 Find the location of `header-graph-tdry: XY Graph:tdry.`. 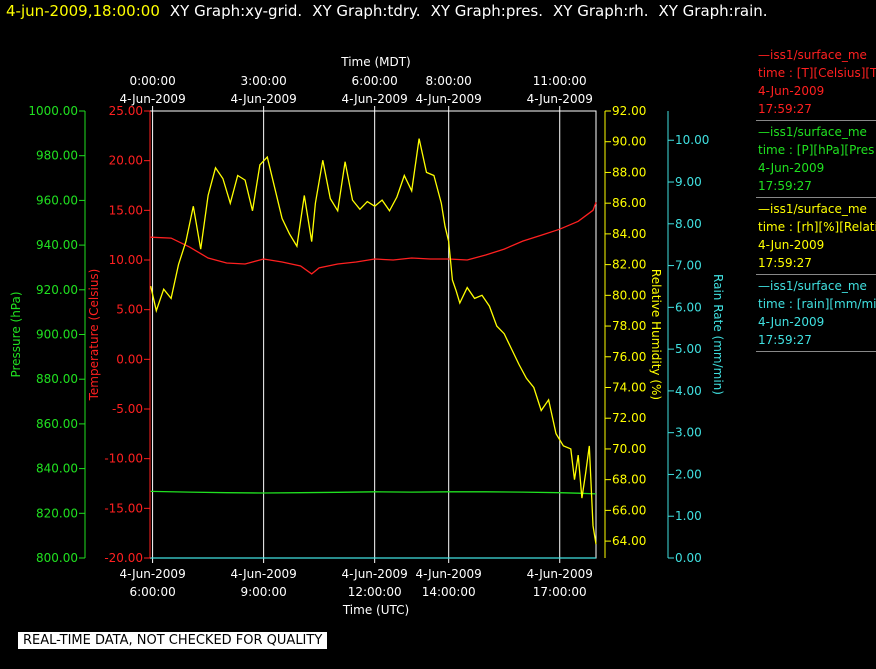

header-graph-tdry: XY Graph:tdry. is located at coordinates (366, 11).